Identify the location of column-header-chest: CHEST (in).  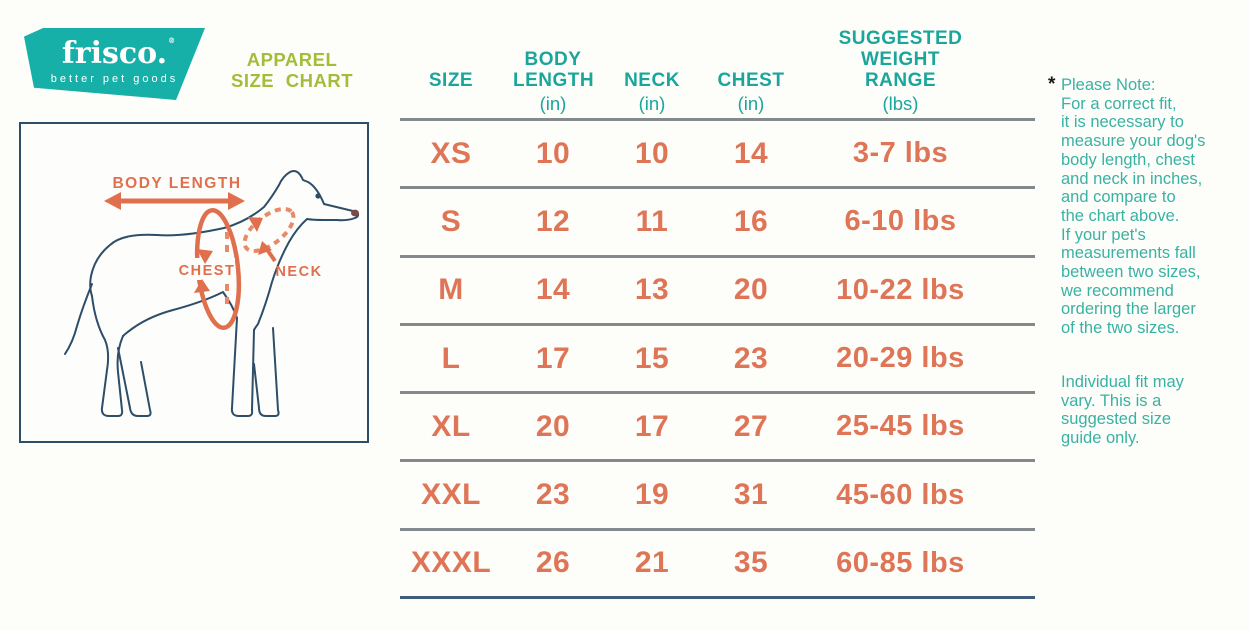
(751, 81).